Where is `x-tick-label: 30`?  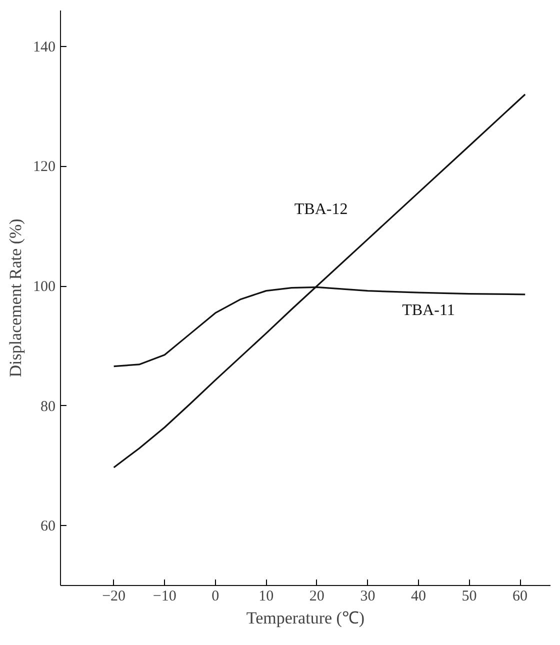
x-tick-label: 30 is located at coordinates (368, 596).